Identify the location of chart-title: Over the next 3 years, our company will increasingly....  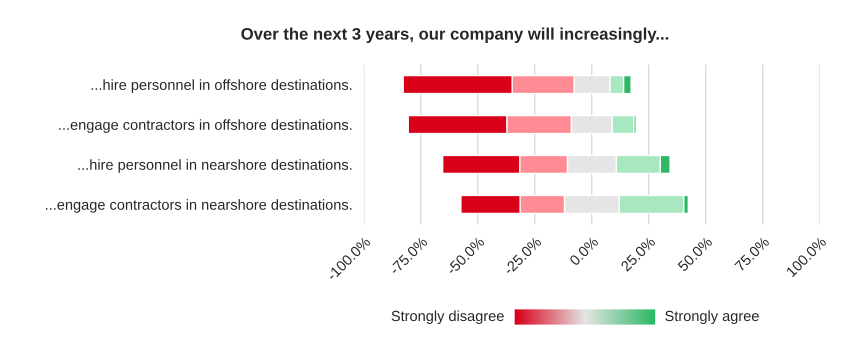
(454, 36).